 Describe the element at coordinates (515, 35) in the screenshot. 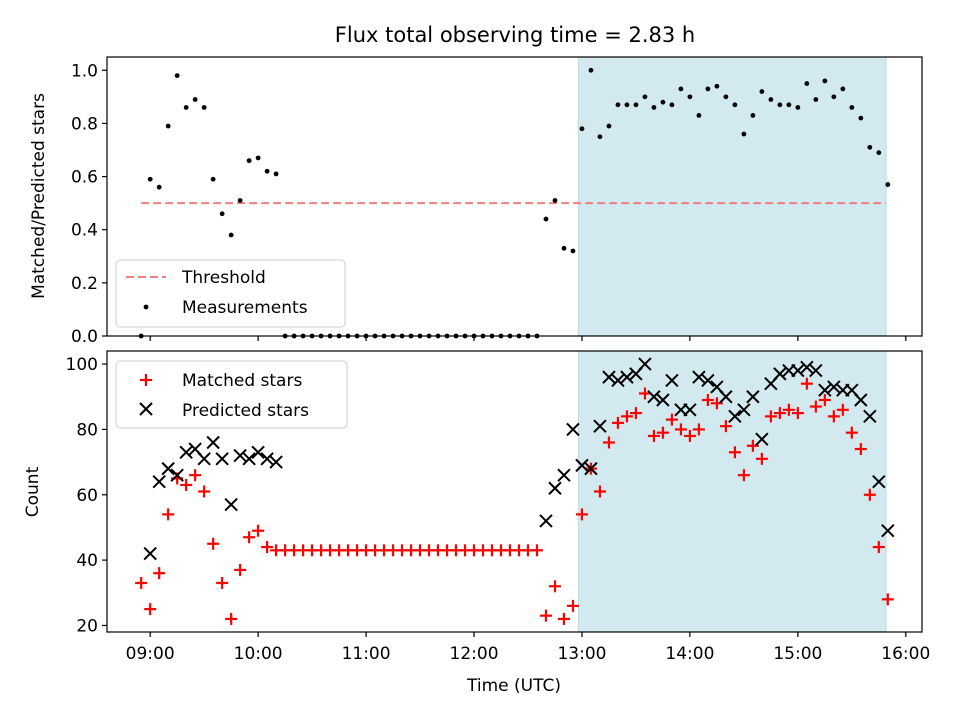

I see `chart-title: Flux total observing time = 2.83 h` at that location.